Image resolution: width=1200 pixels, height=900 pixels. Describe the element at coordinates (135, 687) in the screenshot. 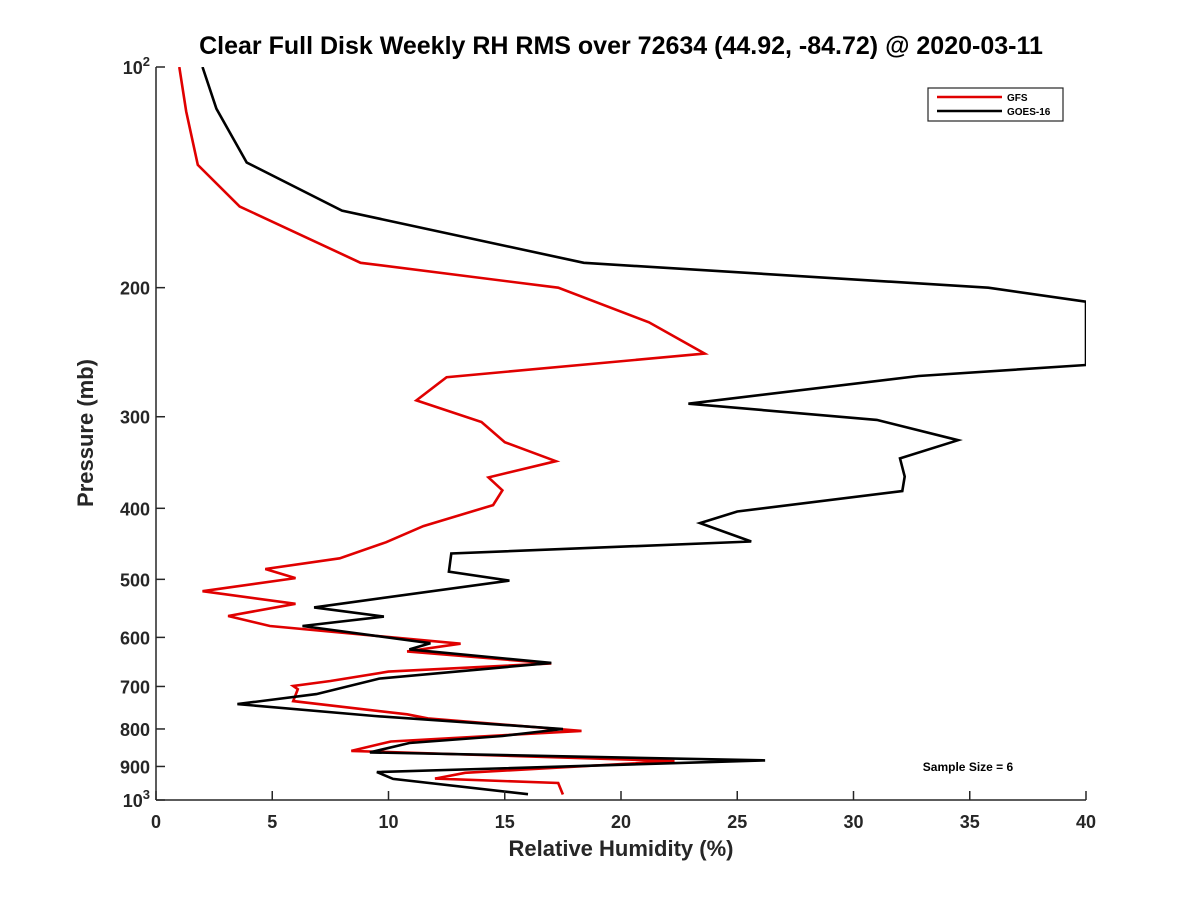

I see `y-tick-label: 700` at that location.